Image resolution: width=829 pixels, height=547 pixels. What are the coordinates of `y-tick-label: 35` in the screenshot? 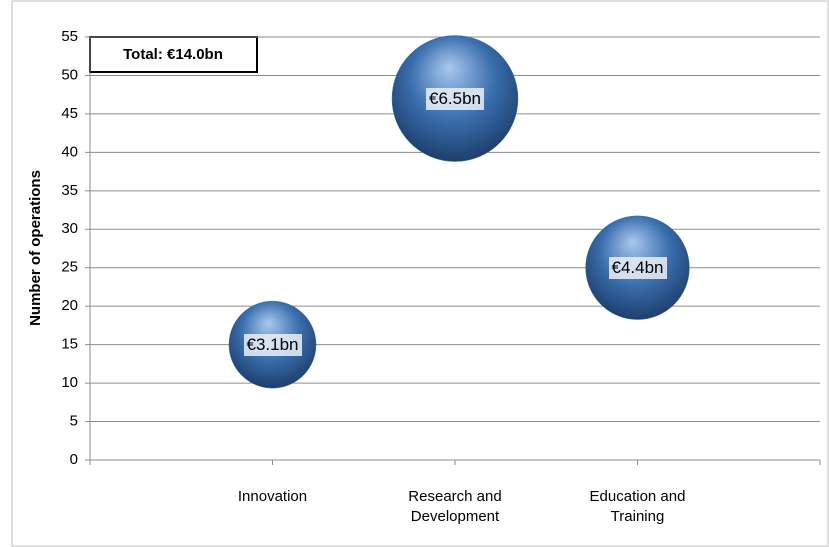 It's located at (69, 190).